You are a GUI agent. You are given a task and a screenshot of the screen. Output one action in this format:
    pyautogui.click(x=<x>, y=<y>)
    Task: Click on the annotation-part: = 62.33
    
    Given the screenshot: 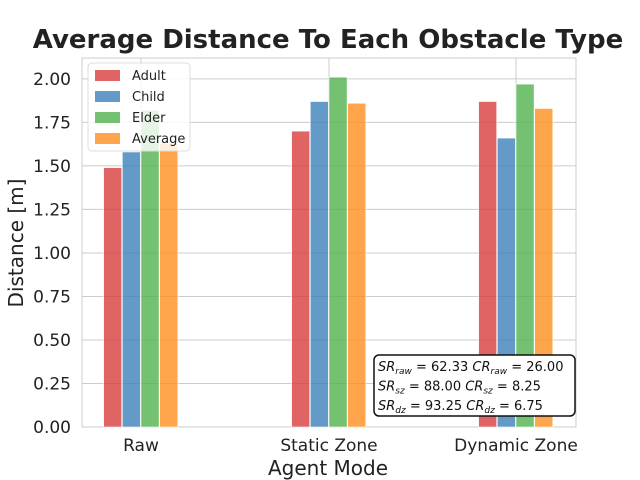 What is the action you would take?
    pyautogui.click(x=442, y=367)
    